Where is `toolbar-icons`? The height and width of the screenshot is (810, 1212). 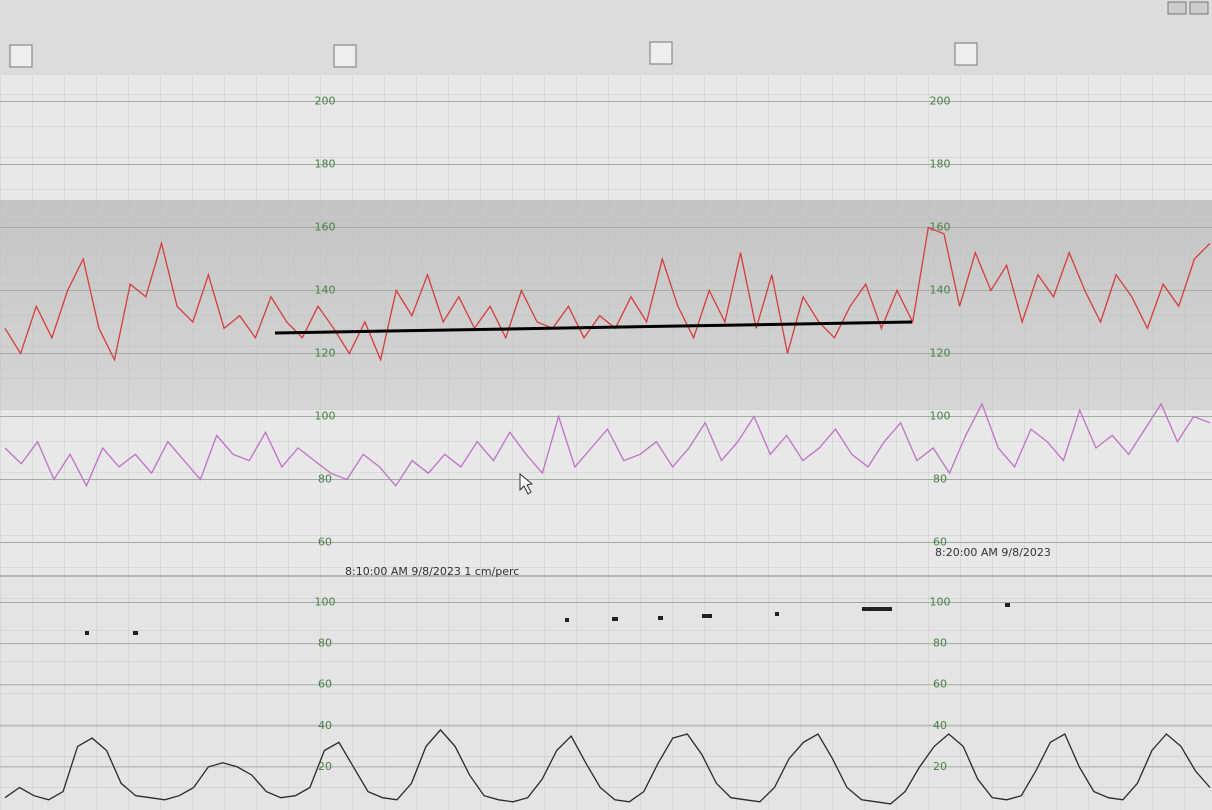
toolbar-icons is located at coordinates (609, 34).